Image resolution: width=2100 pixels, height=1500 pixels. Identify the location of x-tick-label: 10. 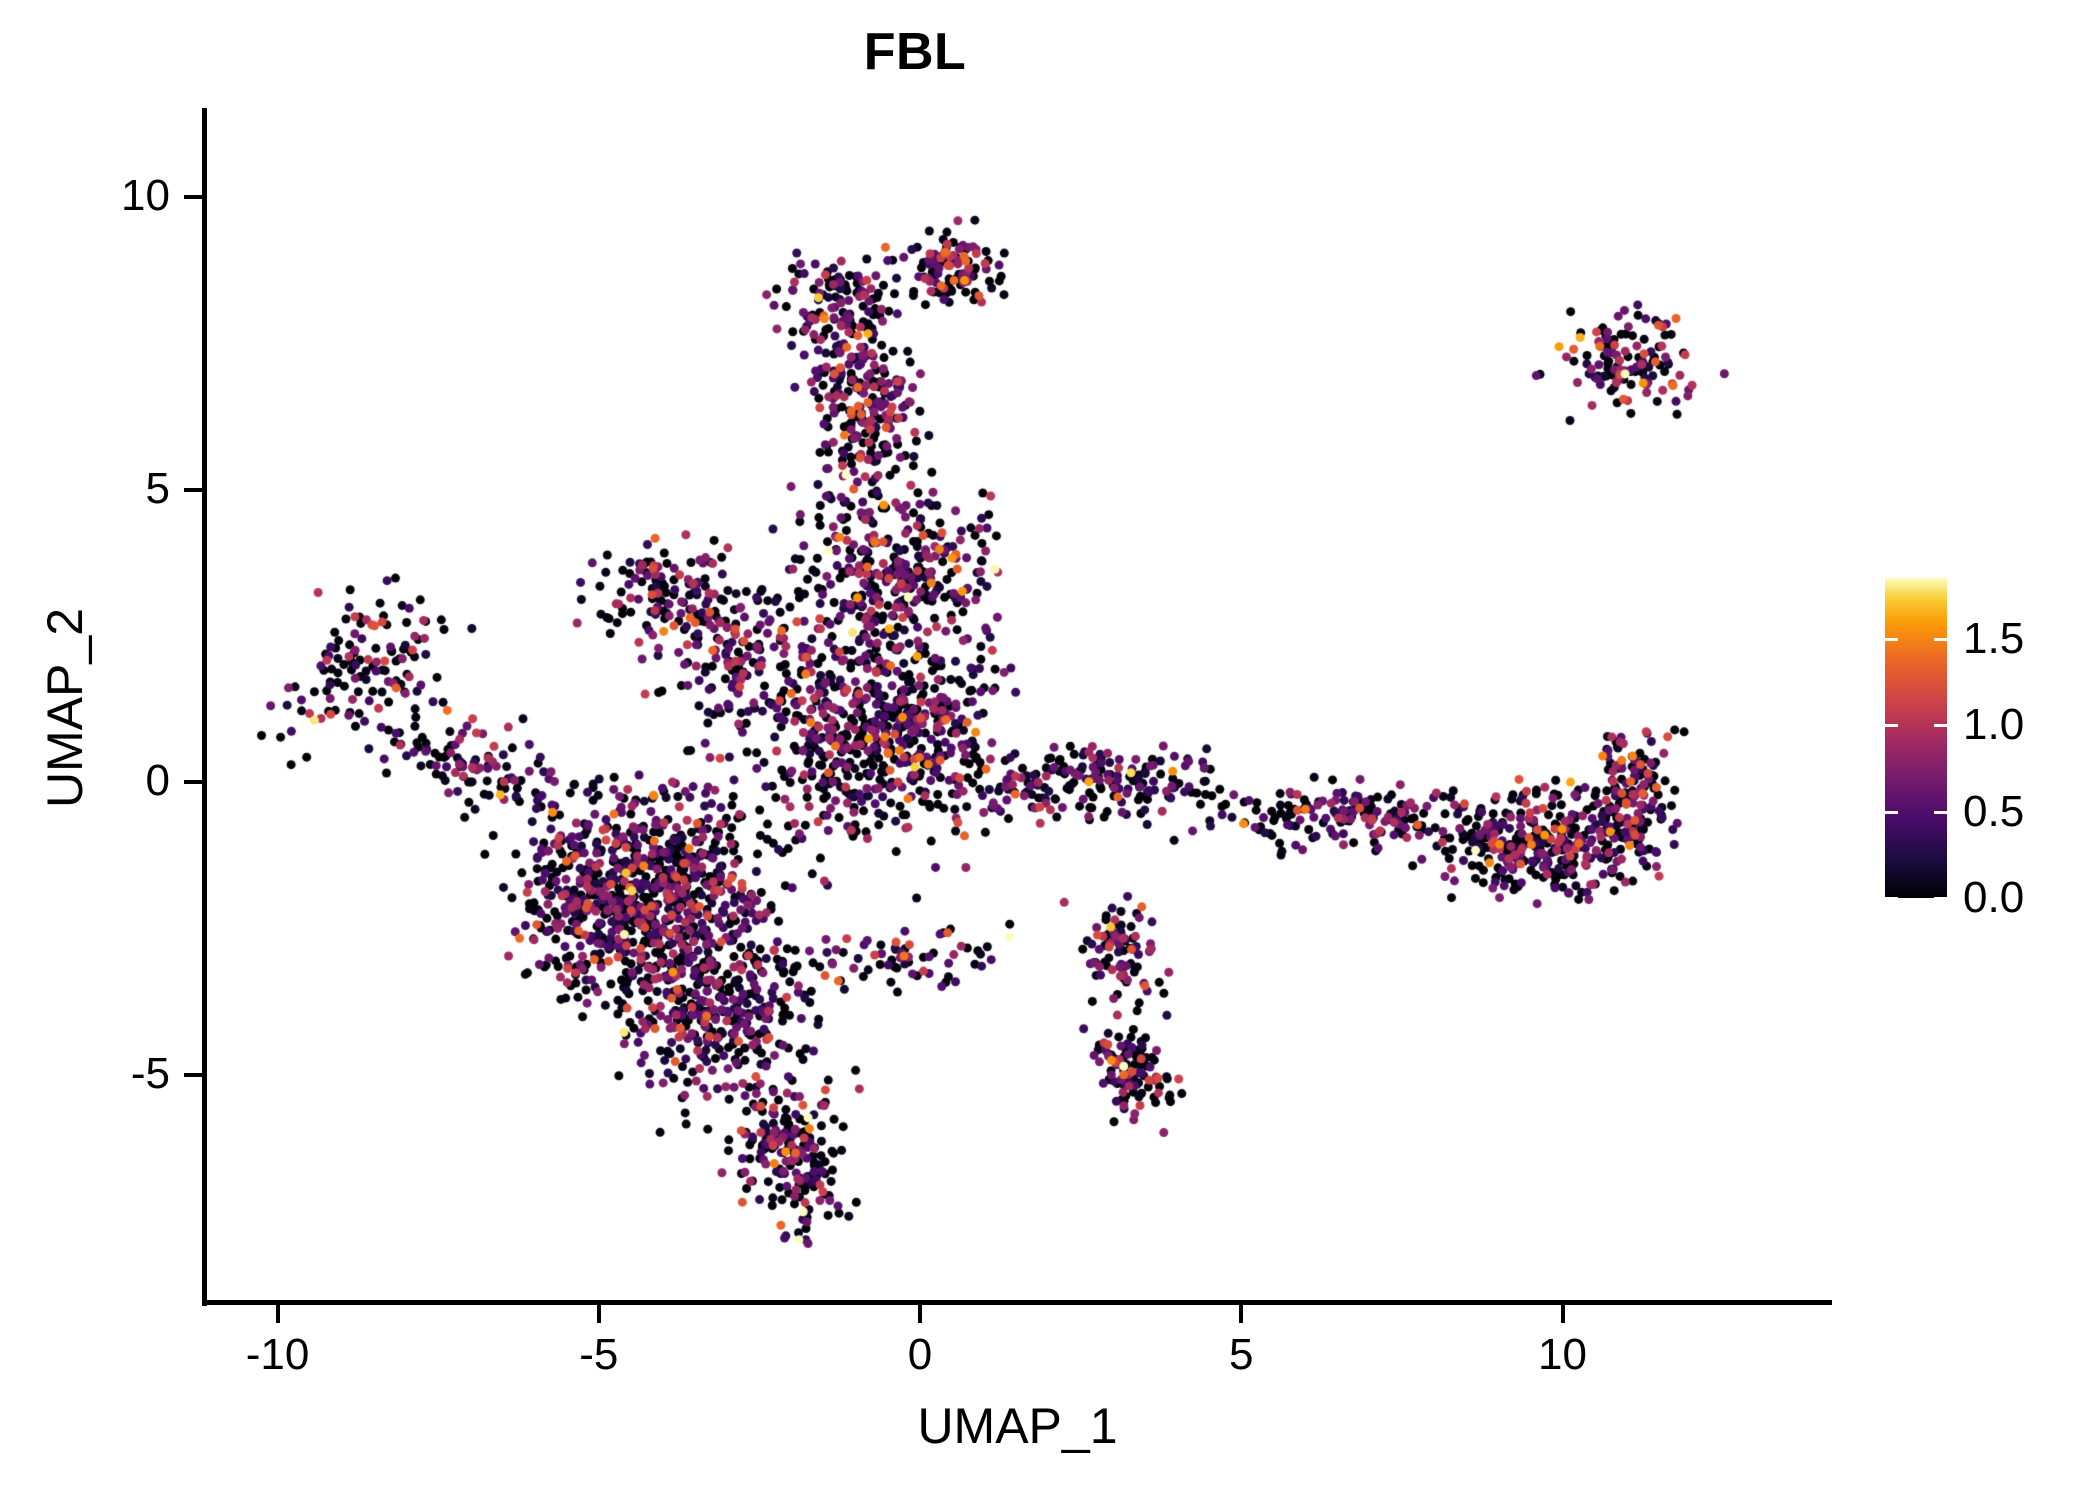
(1562, 1354).